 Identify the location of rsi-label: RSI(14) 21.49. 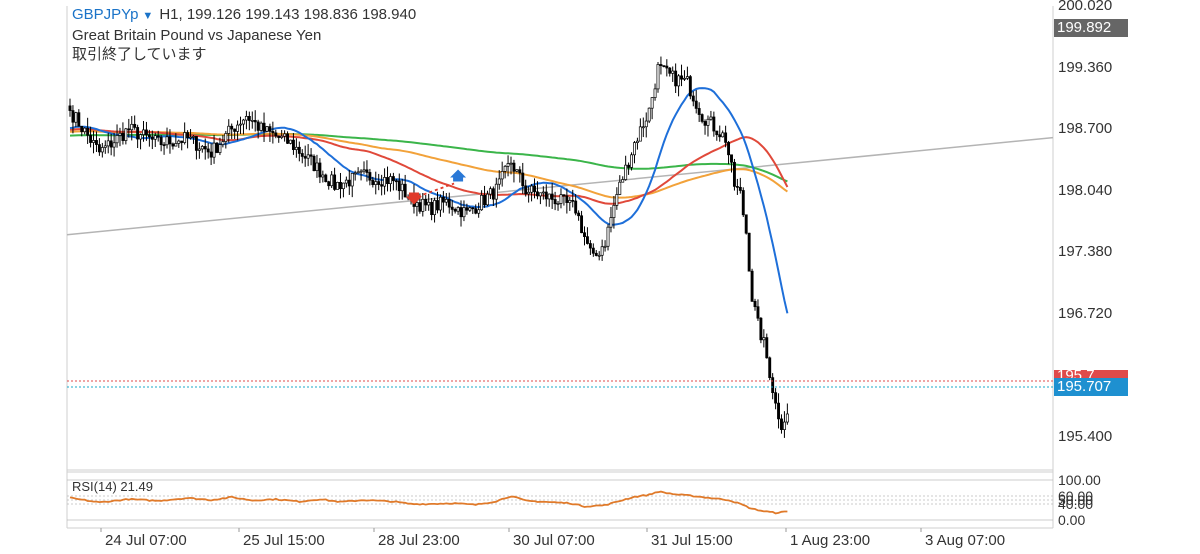
(112, 486).